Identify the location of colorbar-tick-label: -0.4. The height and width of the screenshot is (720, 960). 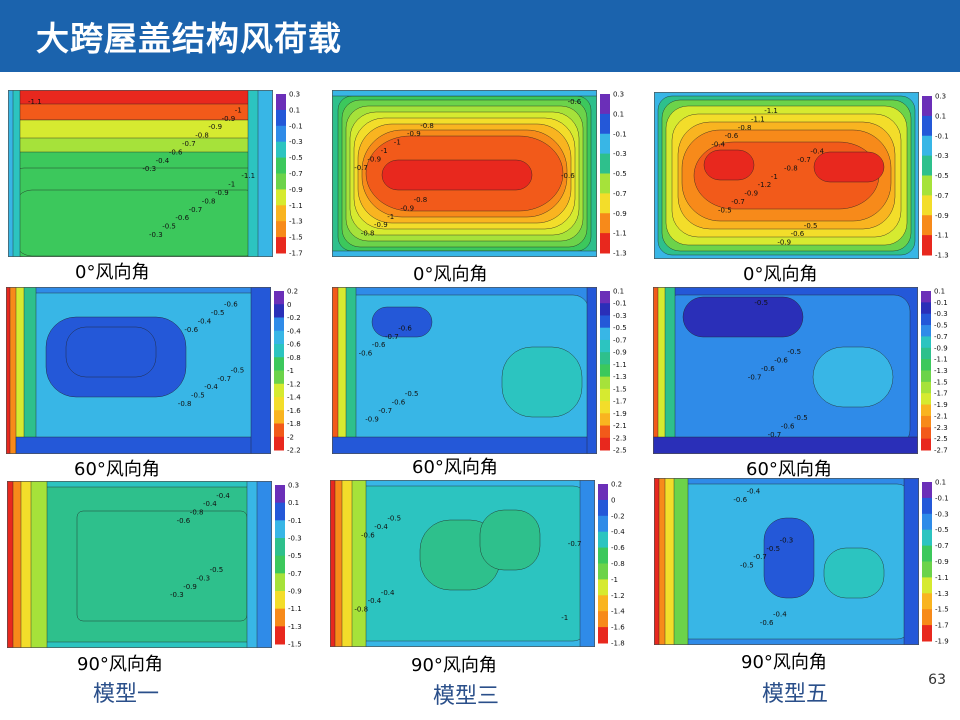
(618, 532).